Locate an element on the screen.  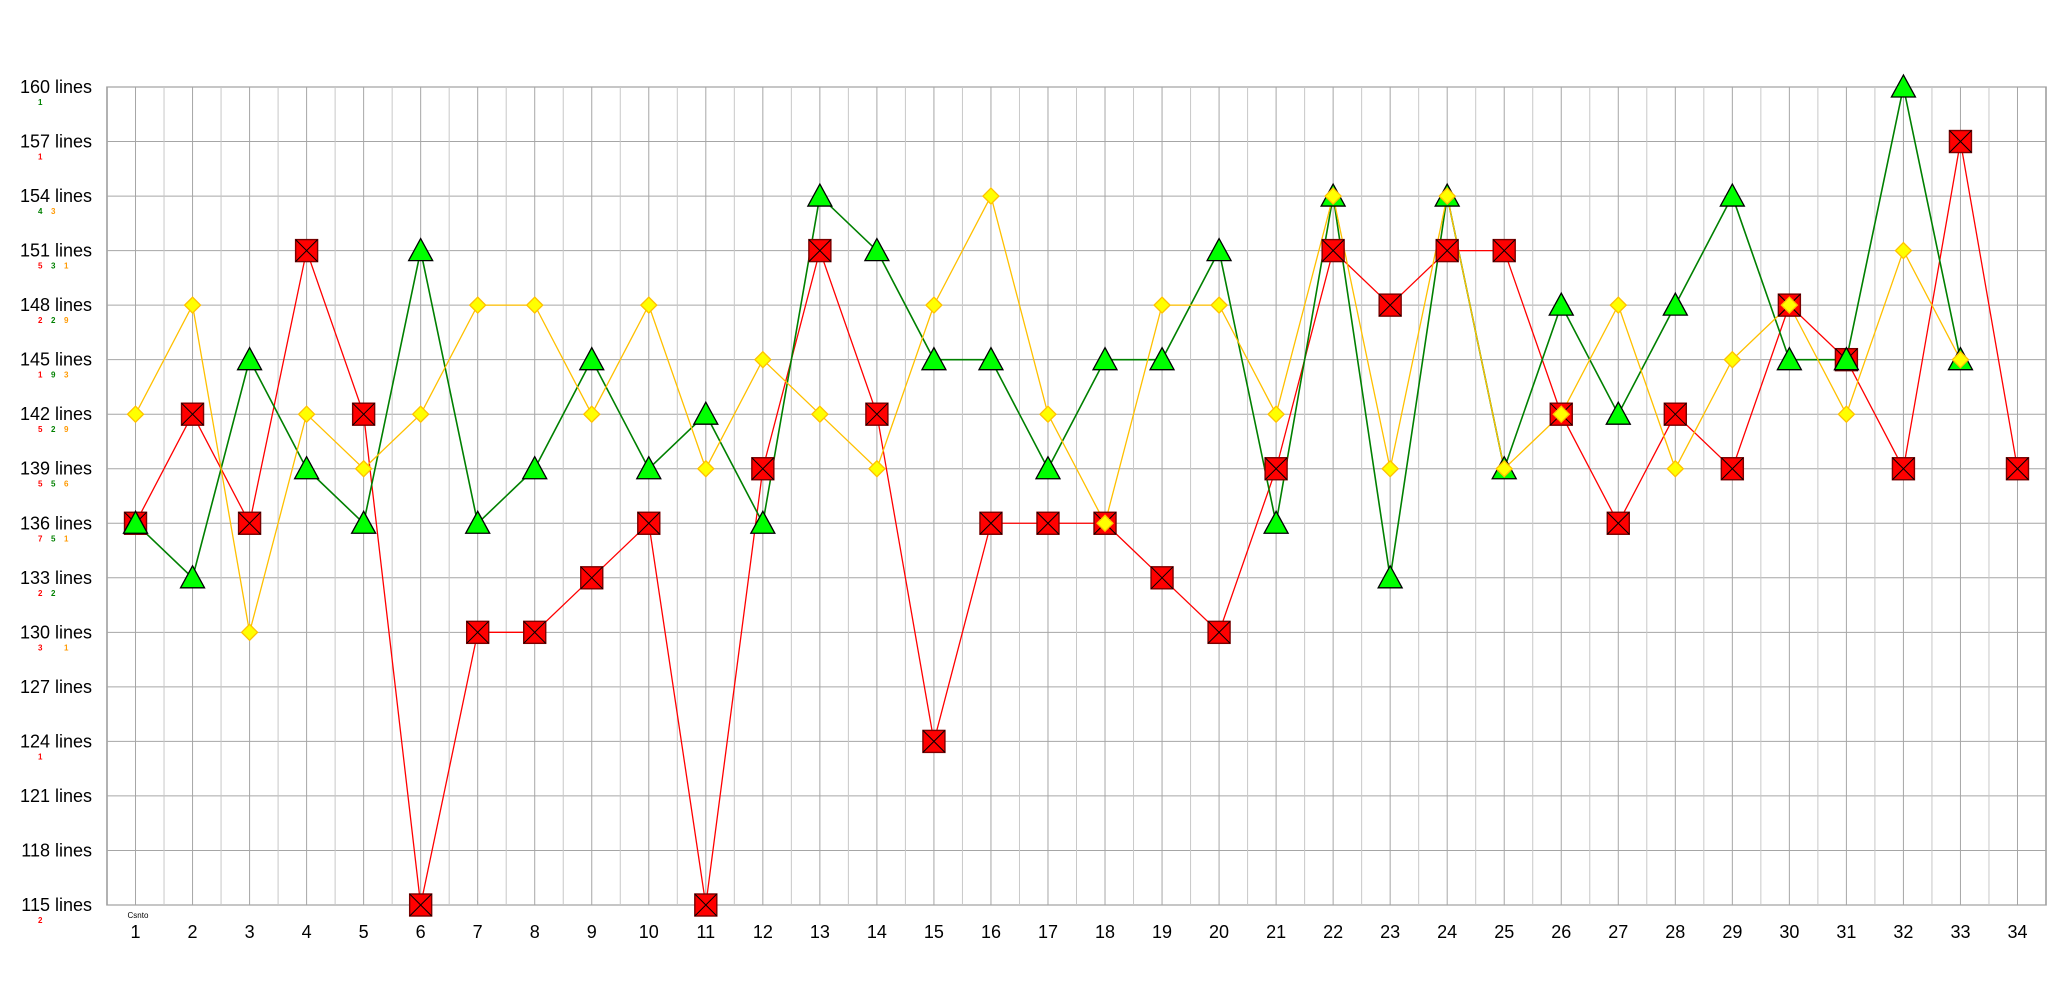
y-tick-label: 139 lines is located at coordinates (56, 469).